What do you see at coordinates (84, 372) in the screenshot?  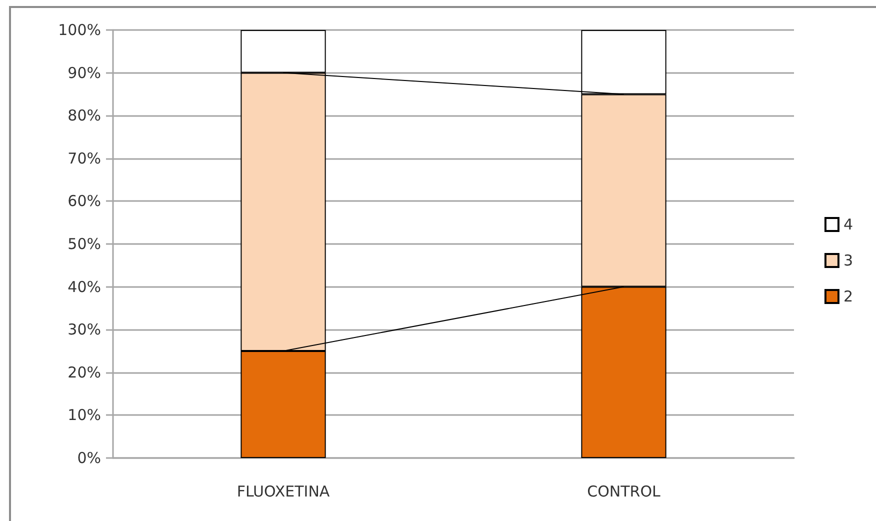 I see `y-tick-label: 20%` at bounding box center [84, 372].